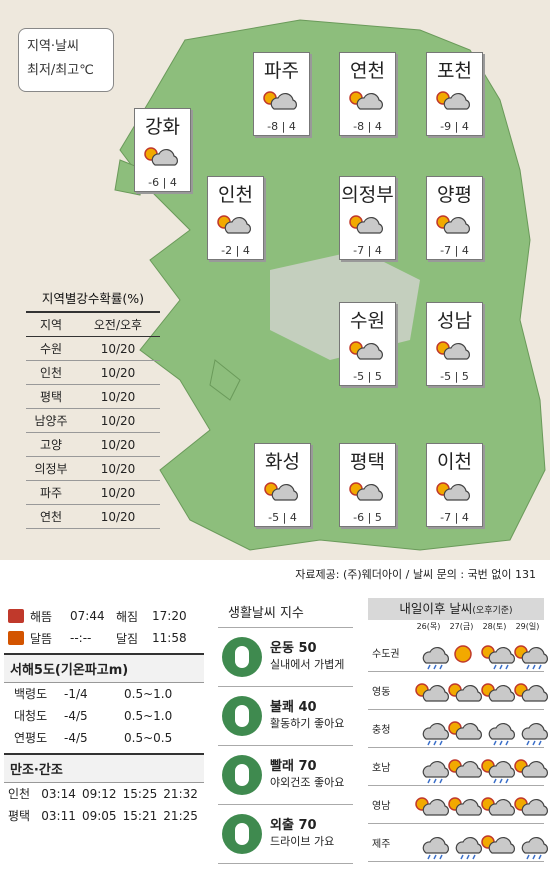 The height and width of the screenshot is (871, 550). What do you see at coordinates (93, 517) in the screenshot?
I see `rain-table-row: 연천 10/20` at bounding box center [93, 517].